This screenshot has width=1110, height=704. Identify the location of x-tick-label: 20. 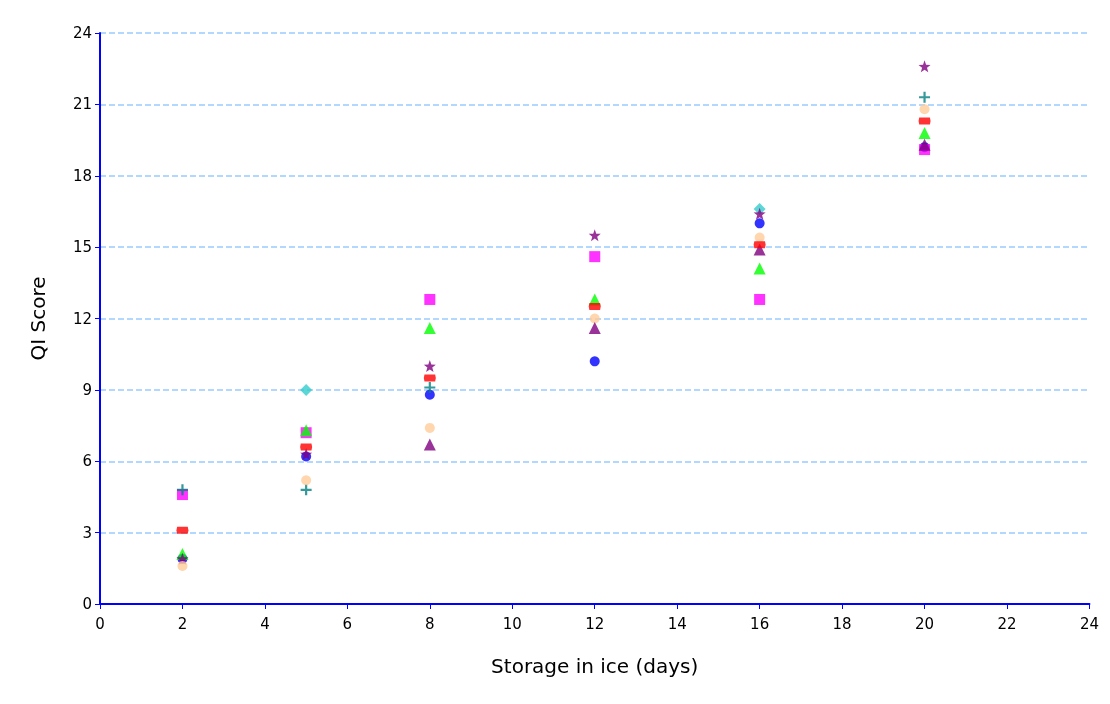
(925, 623).